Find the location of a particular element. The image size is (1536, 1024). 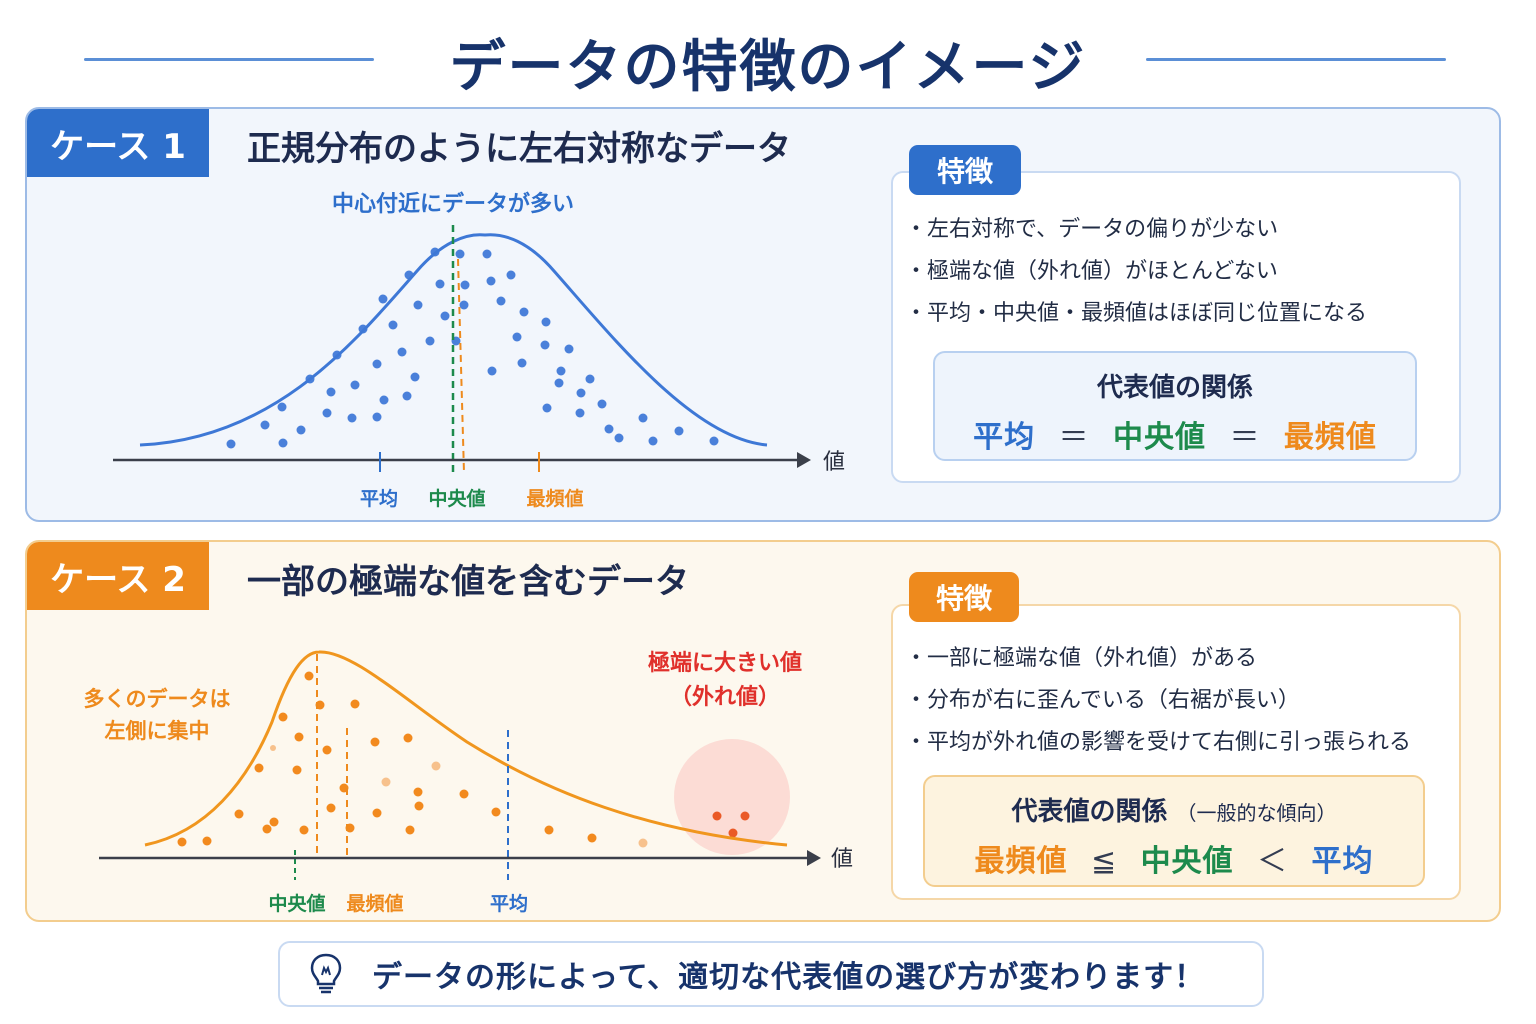

case2-outlier-label-line2: （外れ値） is located at coordinates (725, 697).